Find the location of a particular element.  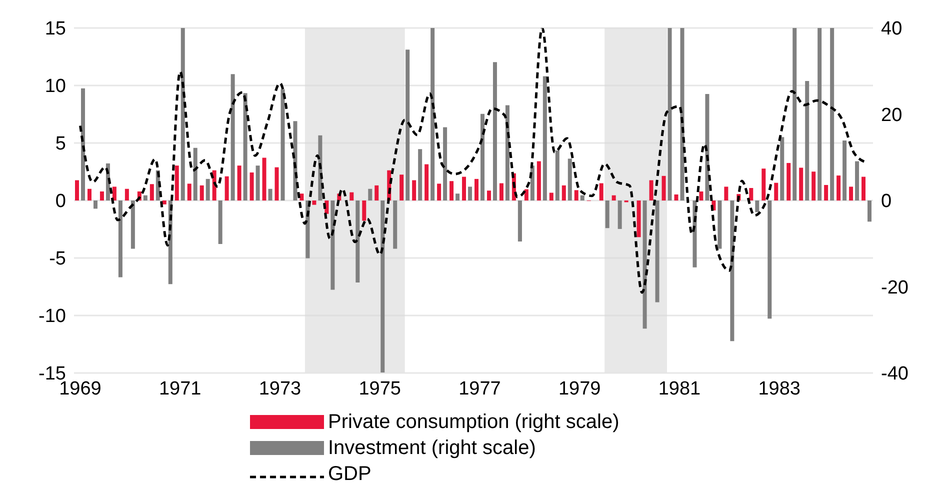

x-tick-label: 1981 is located at coordinates (679, 389).